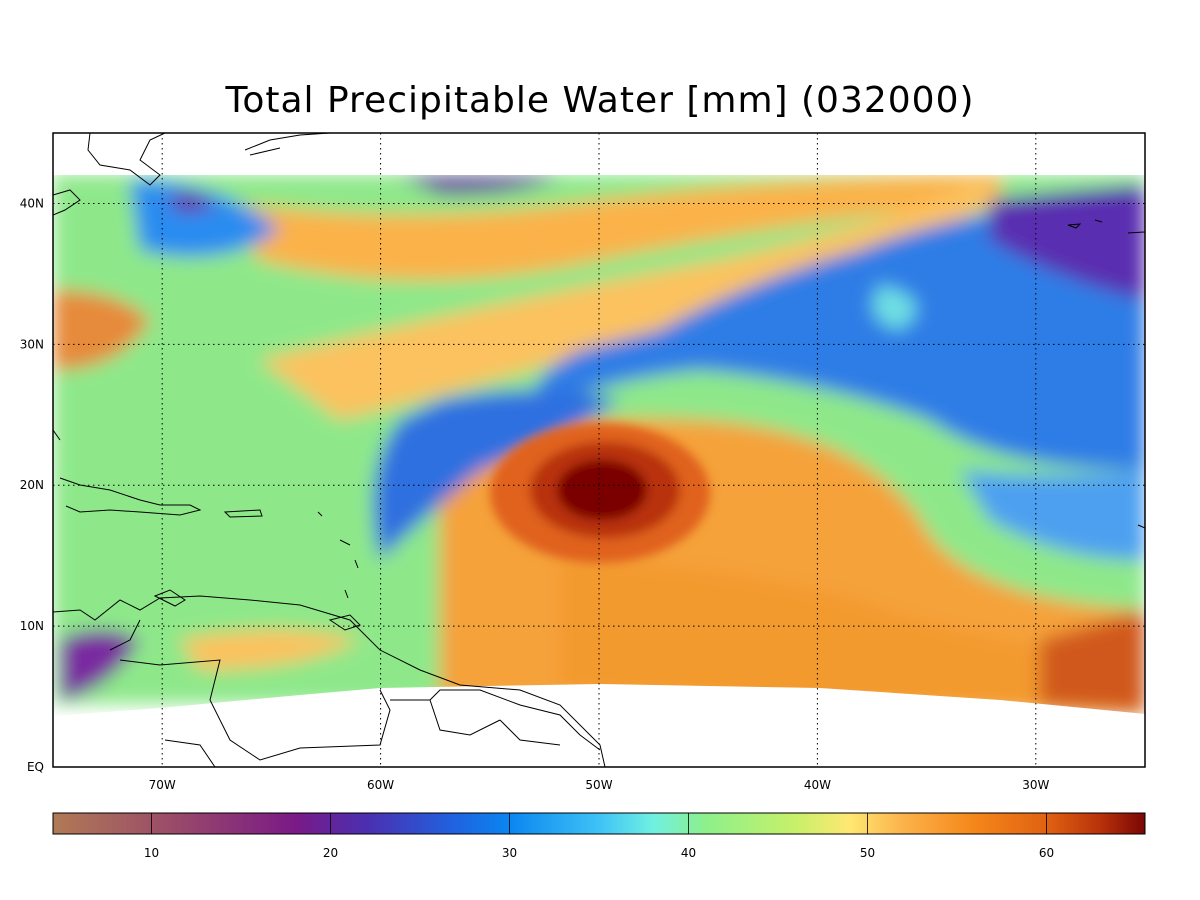  What do you see at coordinates (330, 853) in the screenshot?
I see `colorbar-label: 20` at bounding box center [330, 853].